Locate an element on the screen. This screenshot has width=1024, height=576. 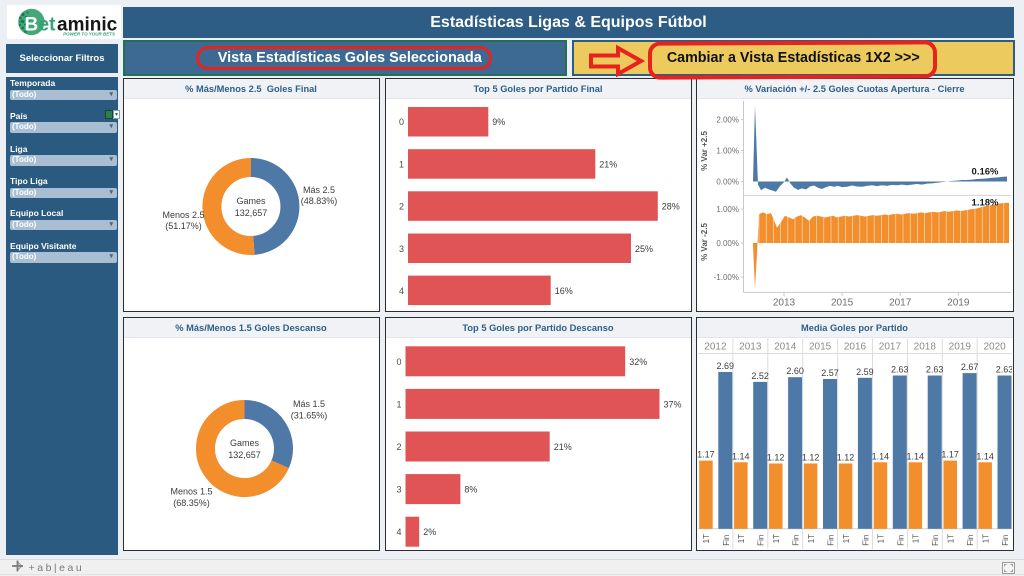
svg-text: 2020 is located at coordinates (994, 346).